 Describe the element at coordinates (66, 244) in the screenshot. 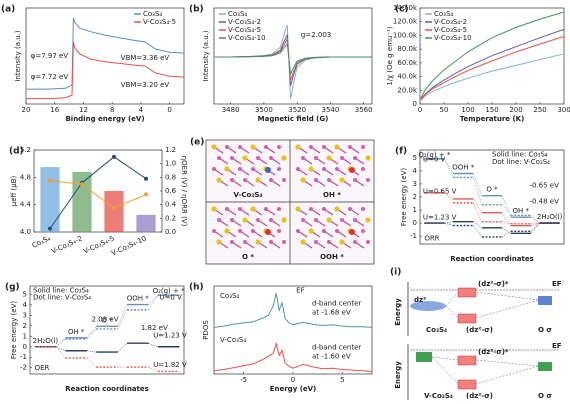

I see `x-tick-label: V-Co₃S₄-2` at that location.